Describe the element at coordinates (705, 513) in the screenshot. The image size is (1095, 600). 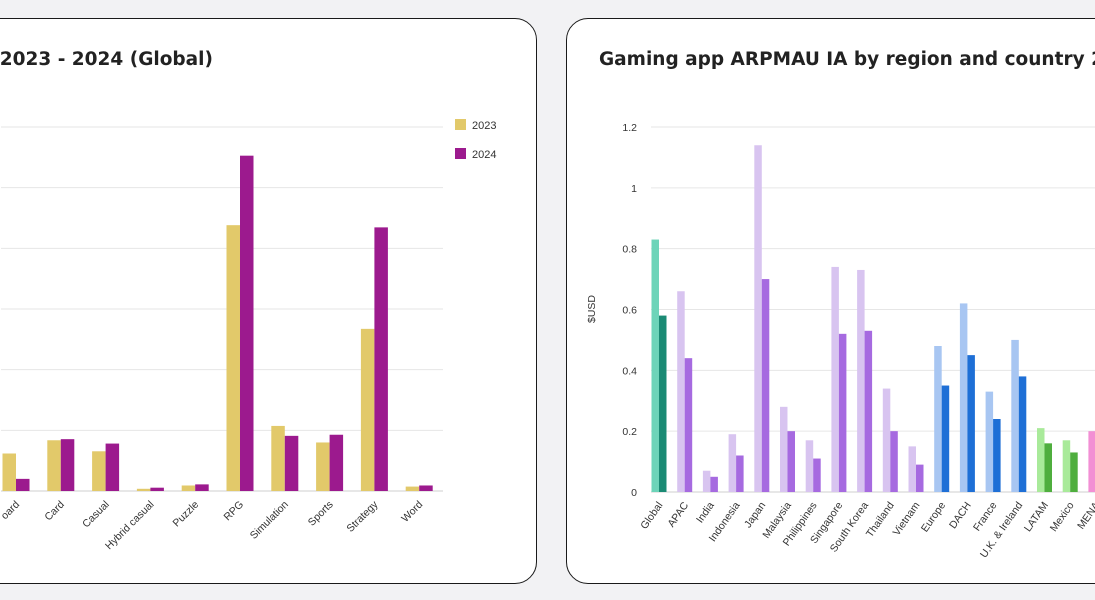
I see `x-tick-label: India` at that location.